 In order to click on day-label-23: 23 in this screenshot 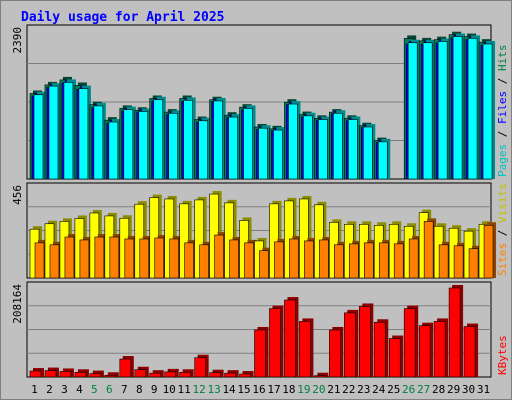, I will do `click(363, 389)`.